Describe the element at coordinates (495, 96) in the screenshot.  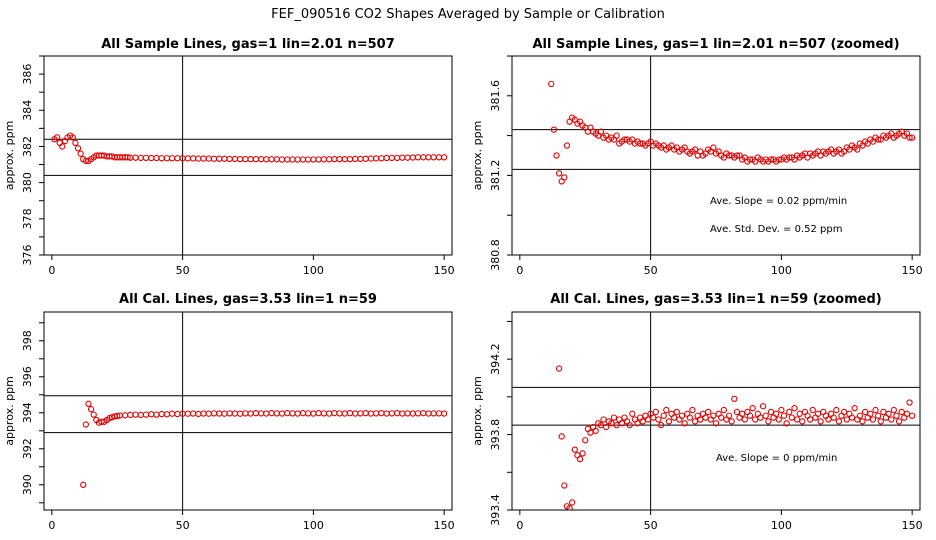
I see `y-tick-label: 381.6` at that location.